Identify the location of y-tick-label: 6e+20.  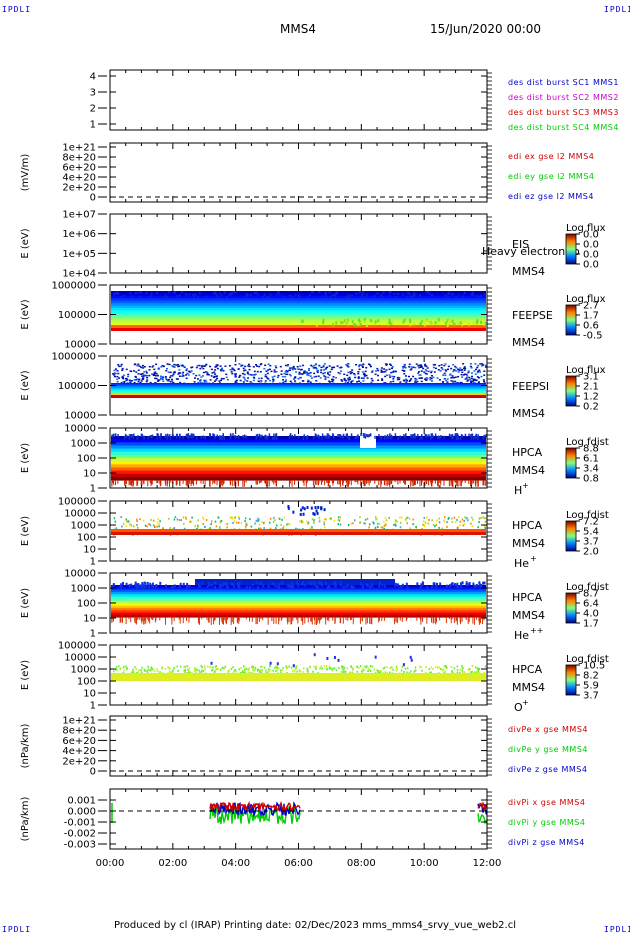
(79, 741).